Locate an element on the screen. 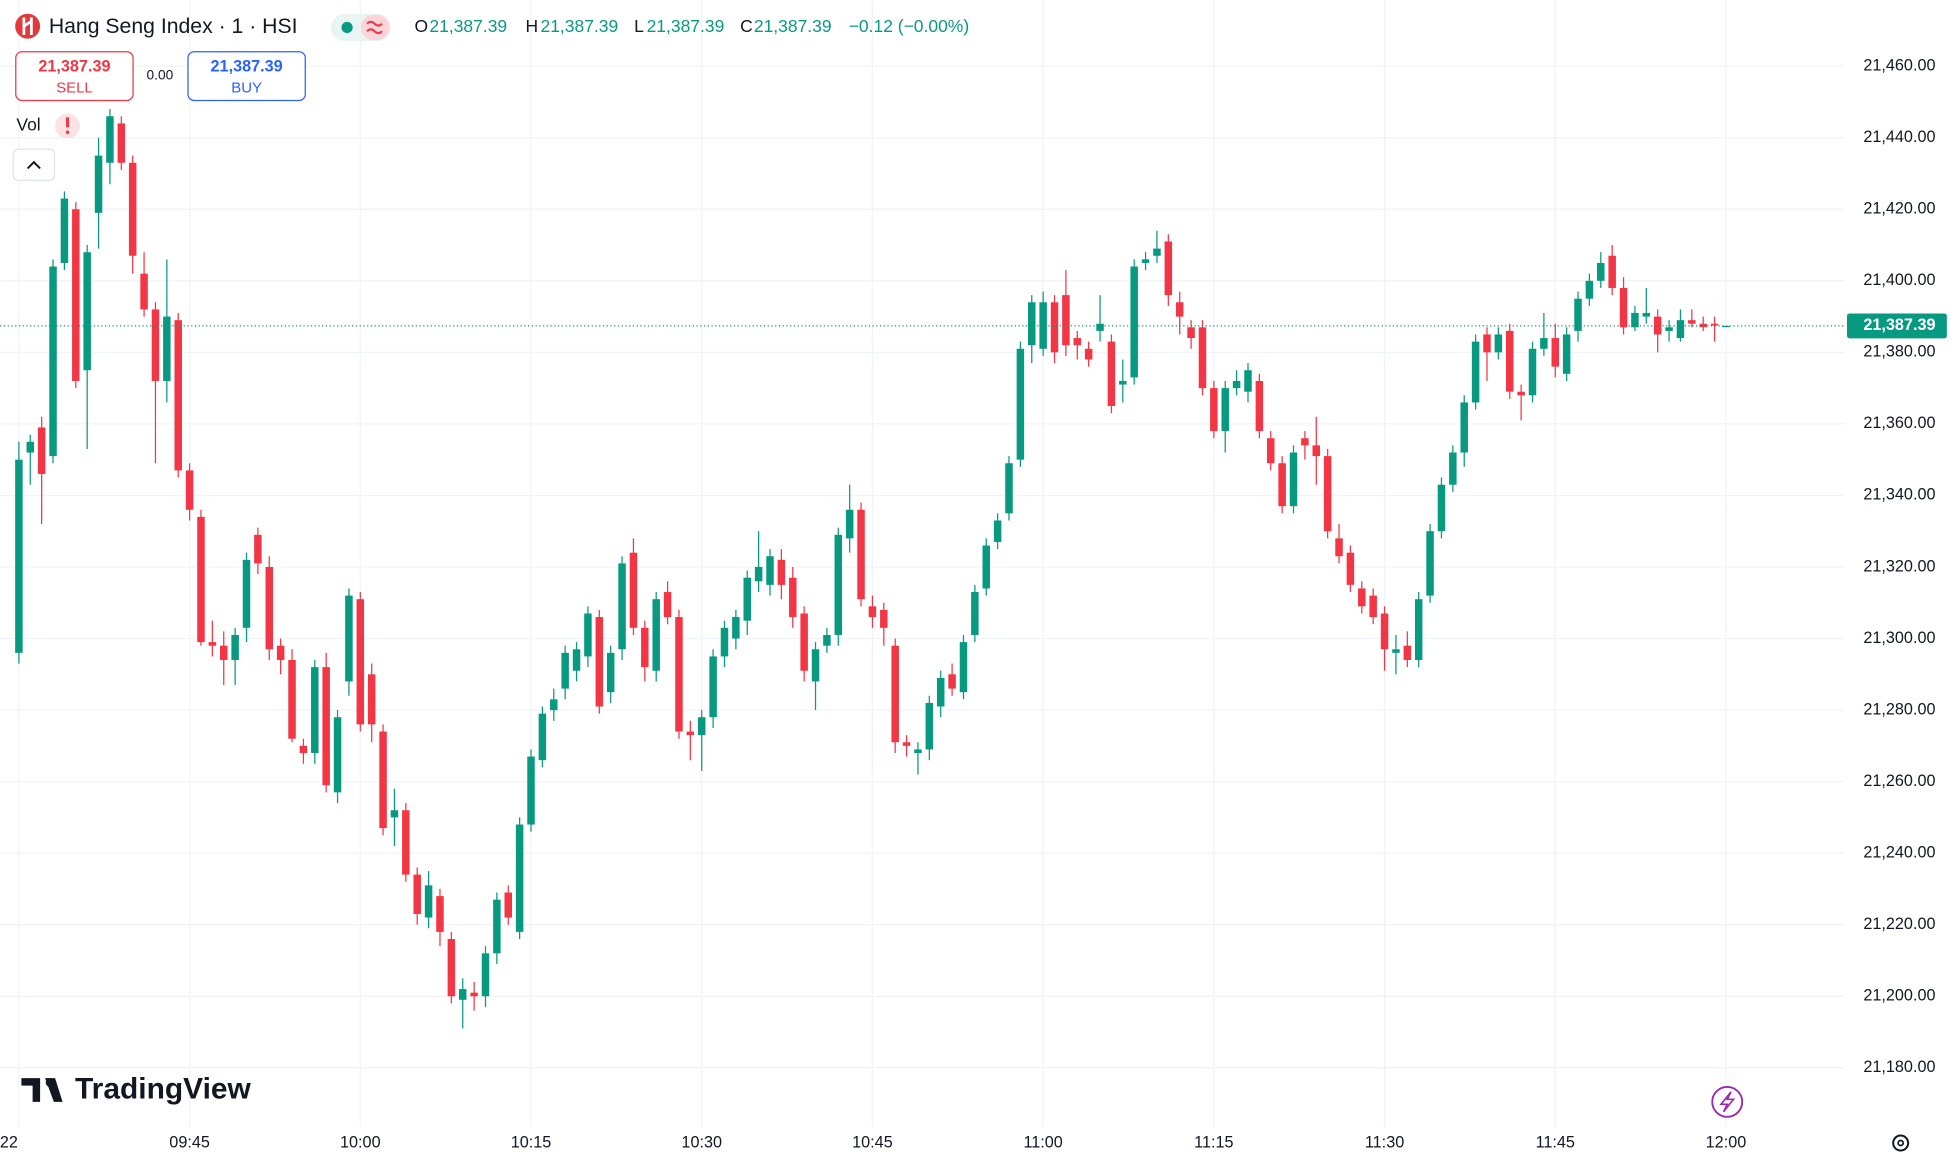 This screenshot has width=1957, height=1168. legend-low-label: L is located at coordinates (639, 26).